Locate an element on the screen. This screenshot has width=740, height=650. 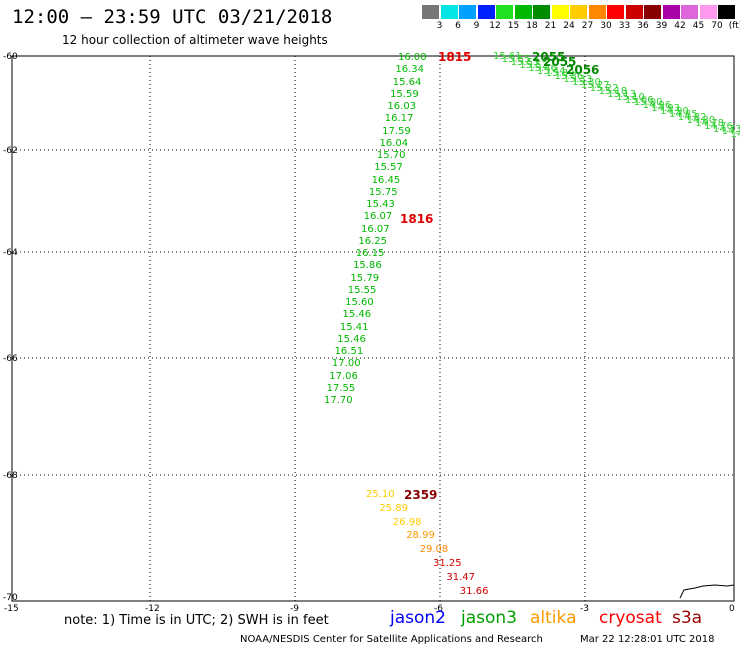
swh-value: 15.27 is located at coordinates (595, 85).